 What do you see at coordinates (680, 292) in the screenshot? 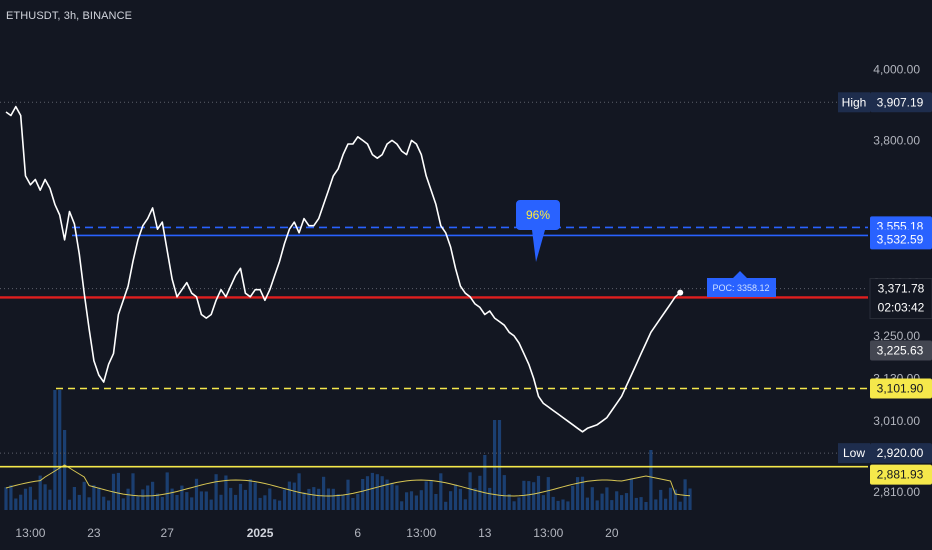
I see `last-price-dot` at bounding box center [680, 292].